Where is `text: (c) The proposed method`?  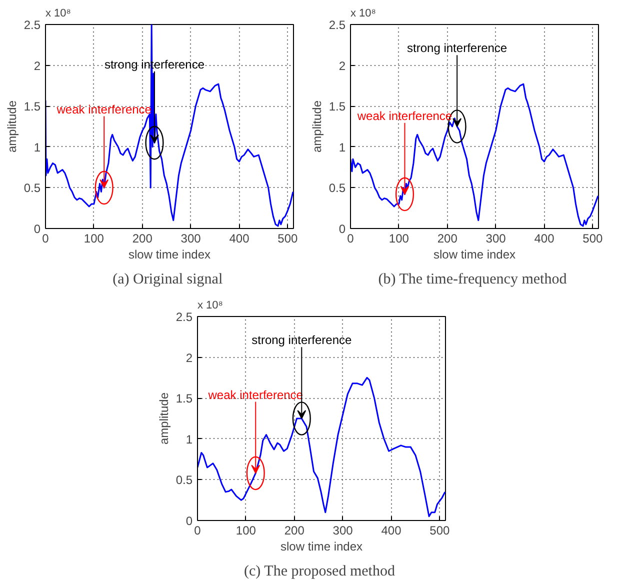 text: (c) The proposed method is located at coordinates (320, 572).